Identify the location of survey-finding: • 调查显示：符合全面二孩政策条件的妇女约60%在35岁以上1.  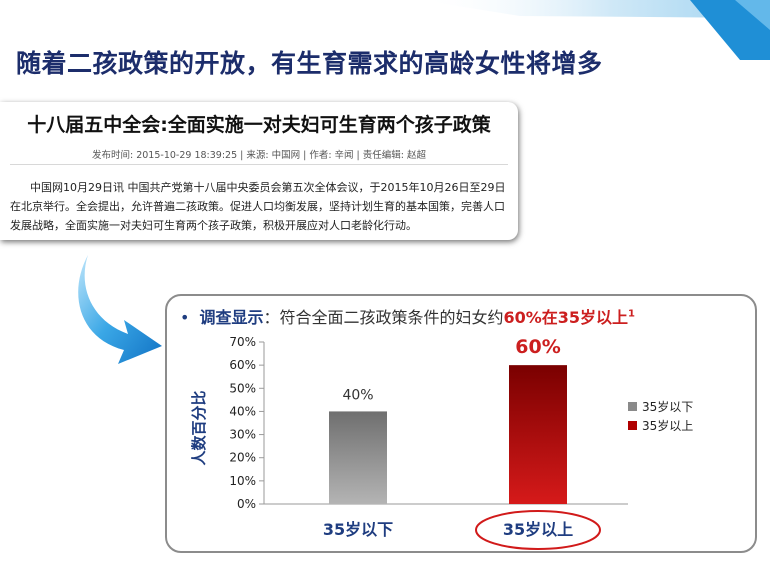
(407, 316).